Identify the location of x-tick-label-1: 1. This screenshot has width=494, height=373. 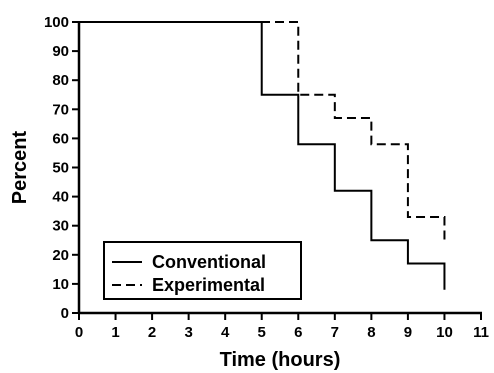
(115, 332).